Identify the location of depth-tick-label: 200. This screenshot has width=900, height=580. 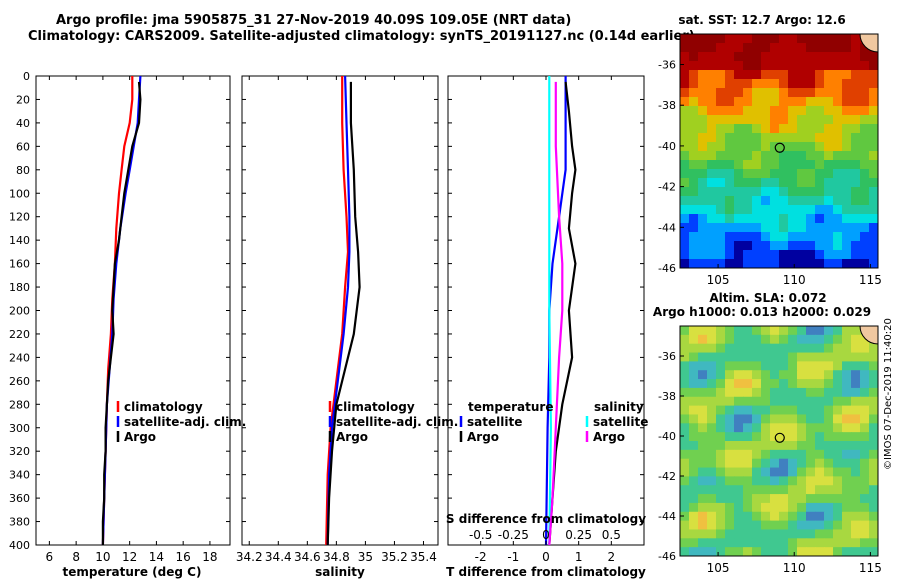
(19, 311).